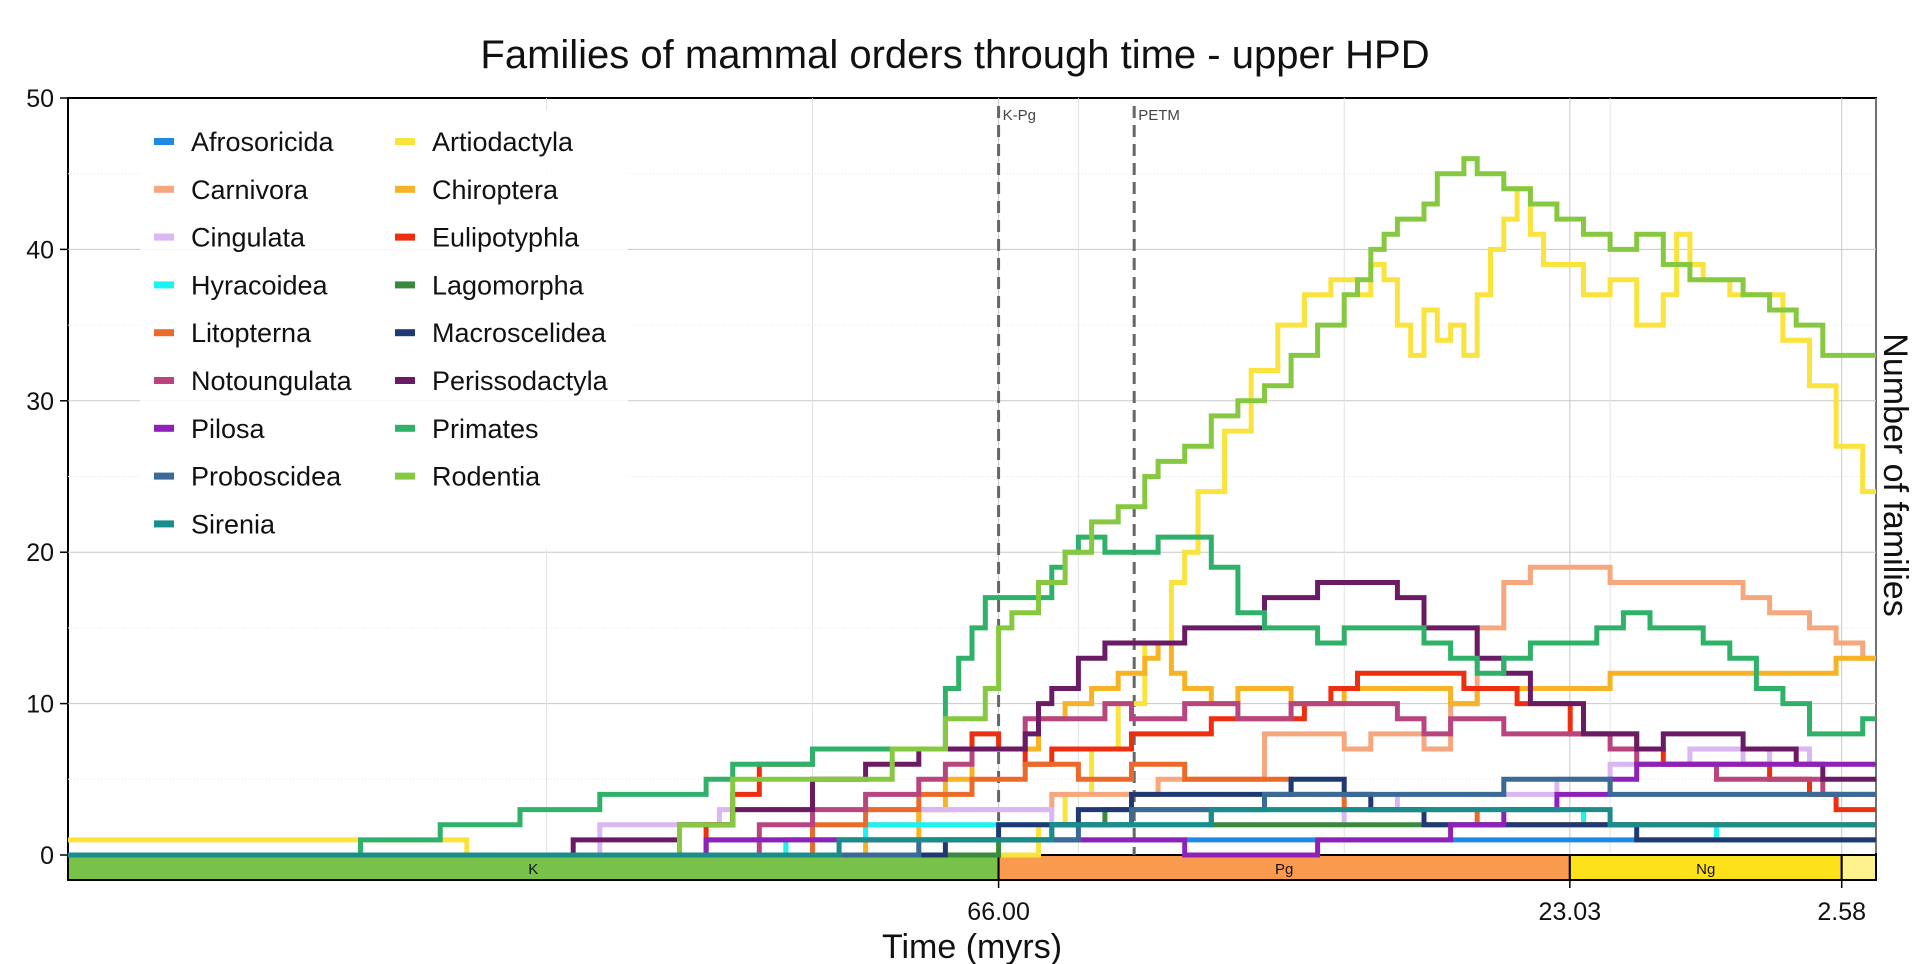 The width and height of the screenshot is (1920, 964). I want to click on x-tick-label: 23.03, so click(1570, 912).